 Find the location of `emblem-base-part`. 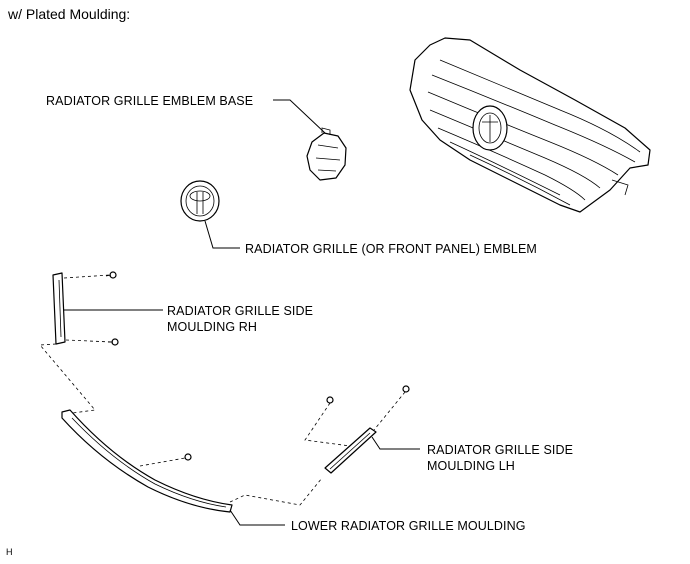

emblem-base-part is located at coordinates (310, 140).